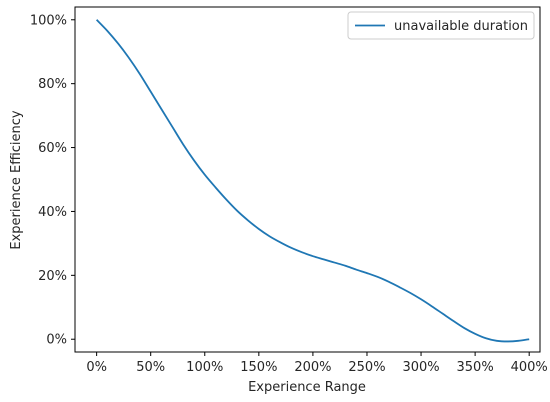  What do you see at coordinates (150, 367) in the screenshot?
I see `x-tick-label: 50%` at bounding box center [150, 367].